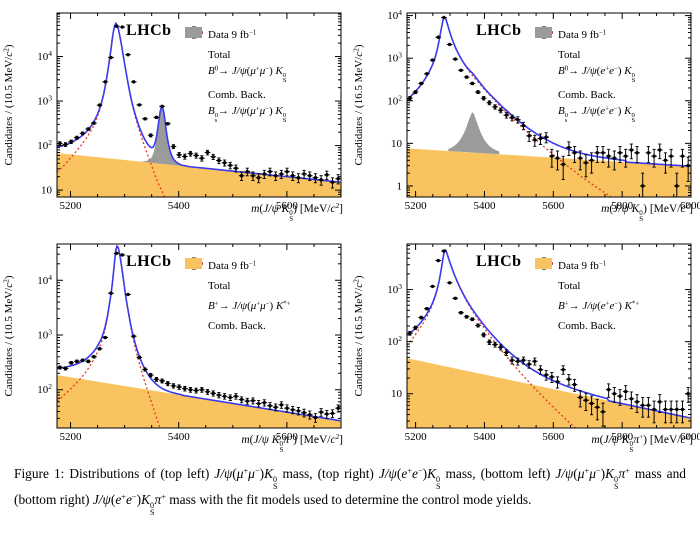 The image size is (700, 534). I want to click on total-fit-curve, so click(549, 91).